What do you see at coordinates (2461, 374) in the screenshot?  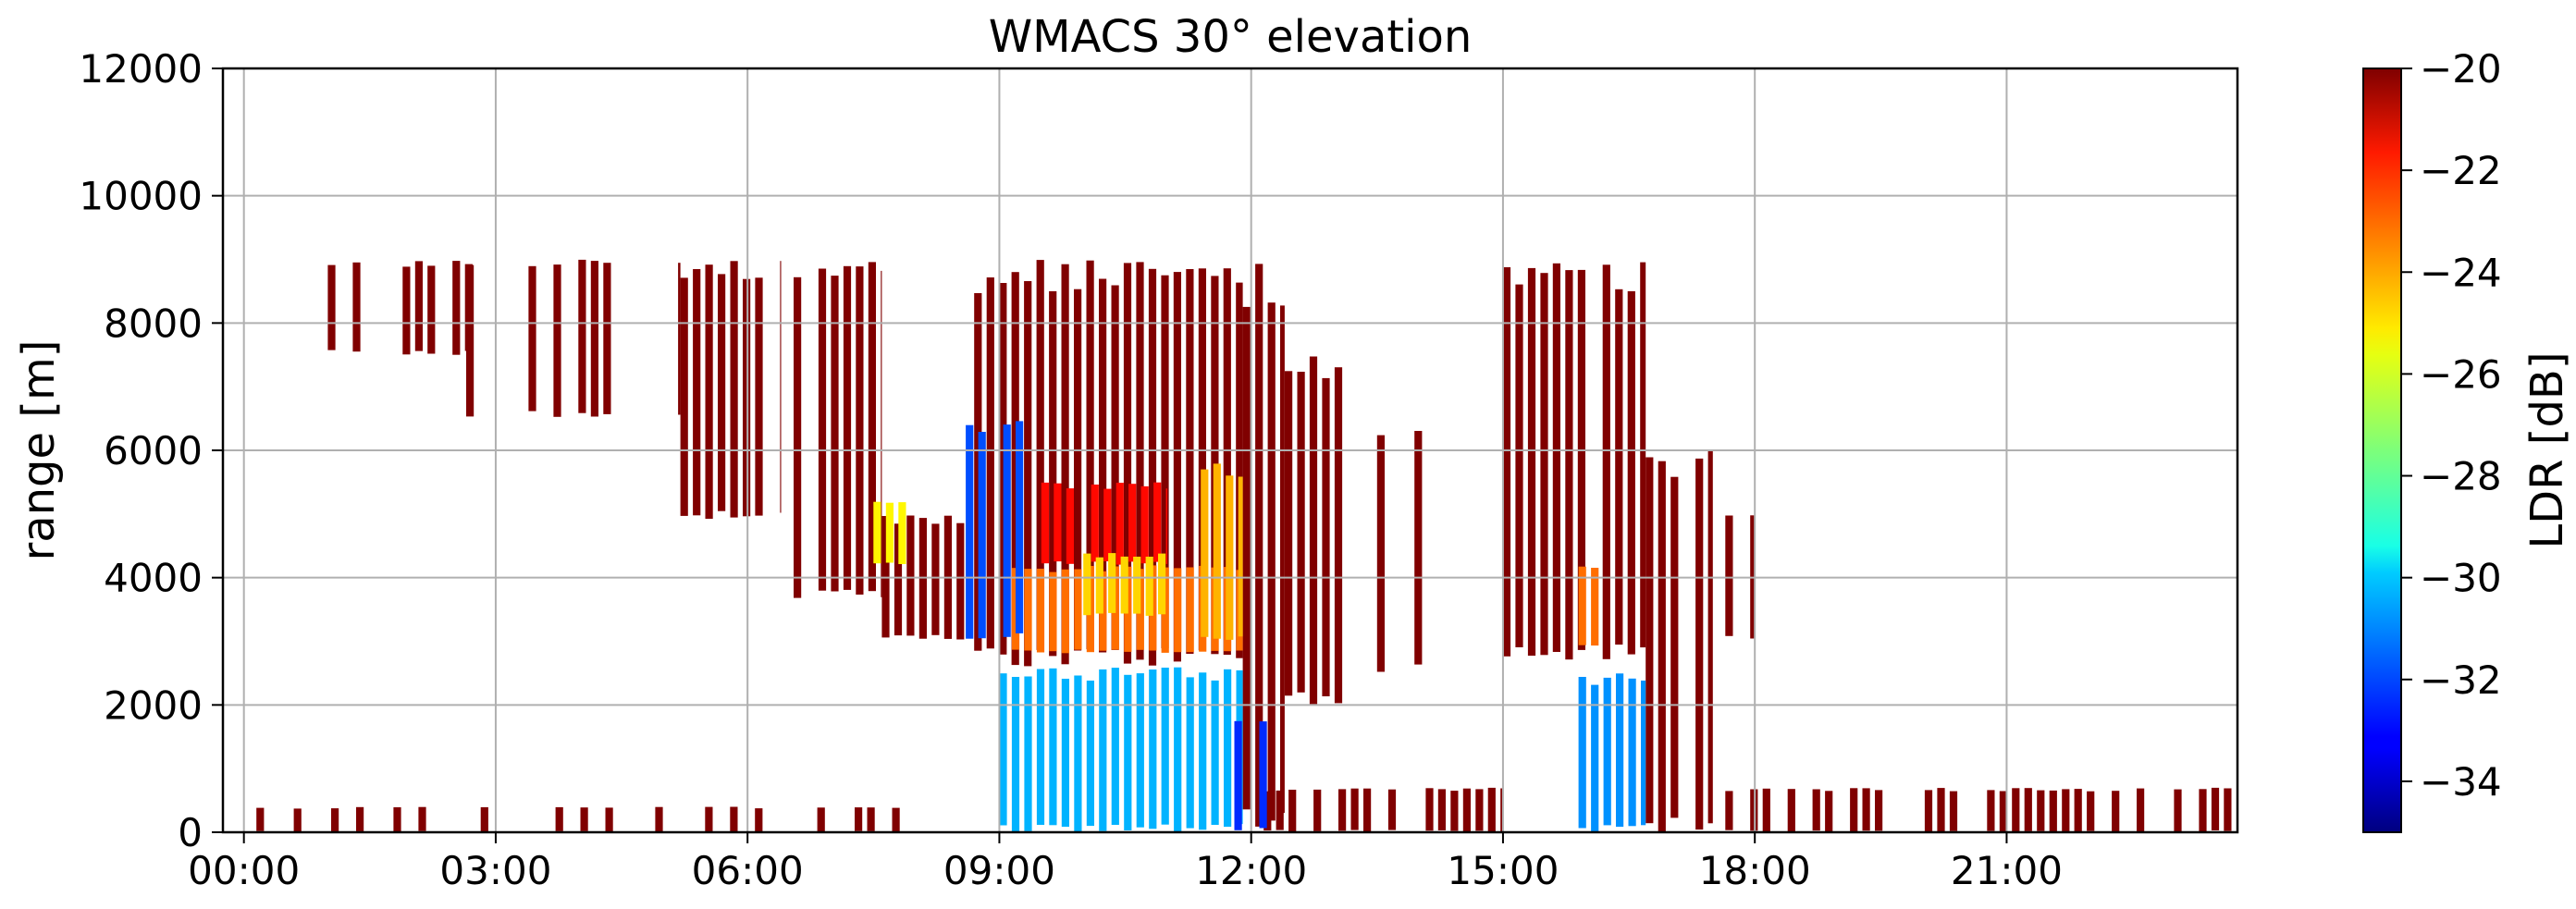 I see `colorbar-tick-label: −26` at bounding box center [2461, 374].